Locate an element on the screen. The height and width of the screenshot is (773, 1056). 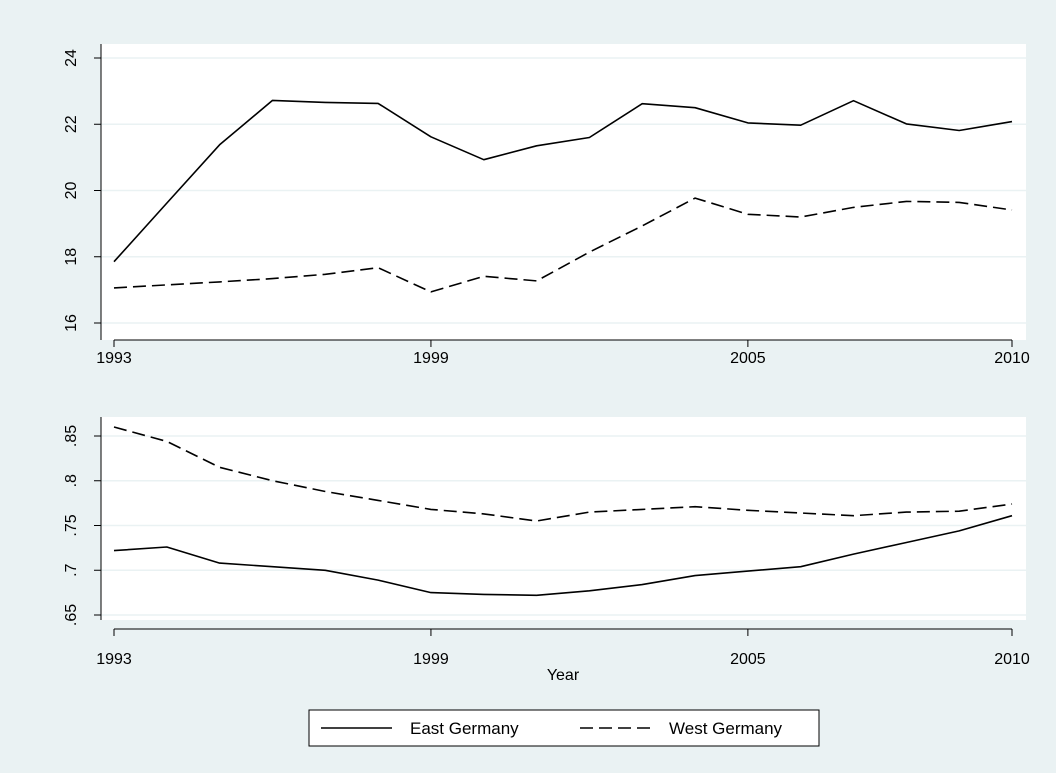
legend-label-east-germany: East Germany is located at coordinates (464, 728).